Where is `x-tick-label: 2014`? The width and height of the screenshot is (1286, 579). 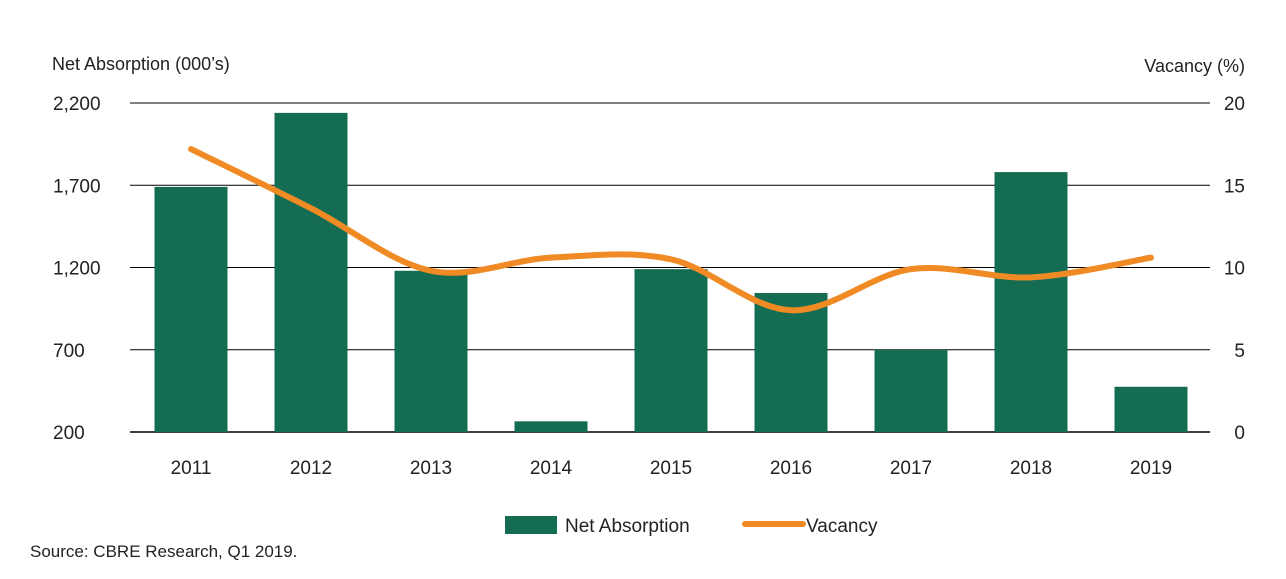
x-tick-label: 2014 is located at coordinates (551, 468).